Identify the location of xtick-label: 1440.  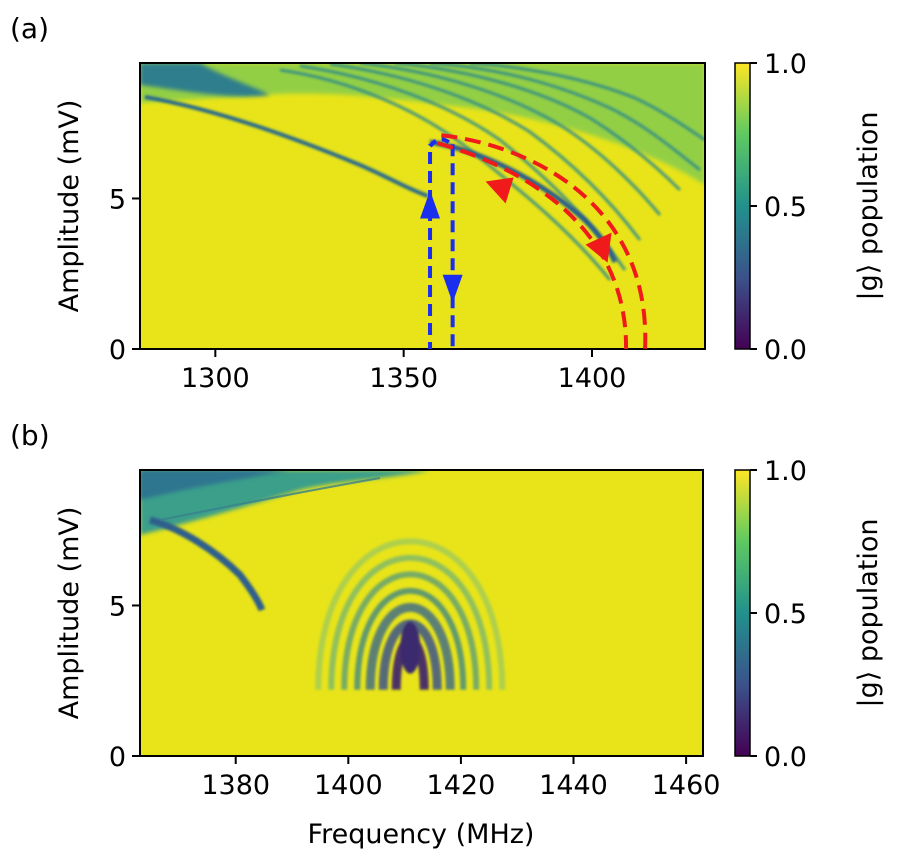
(573, 785).